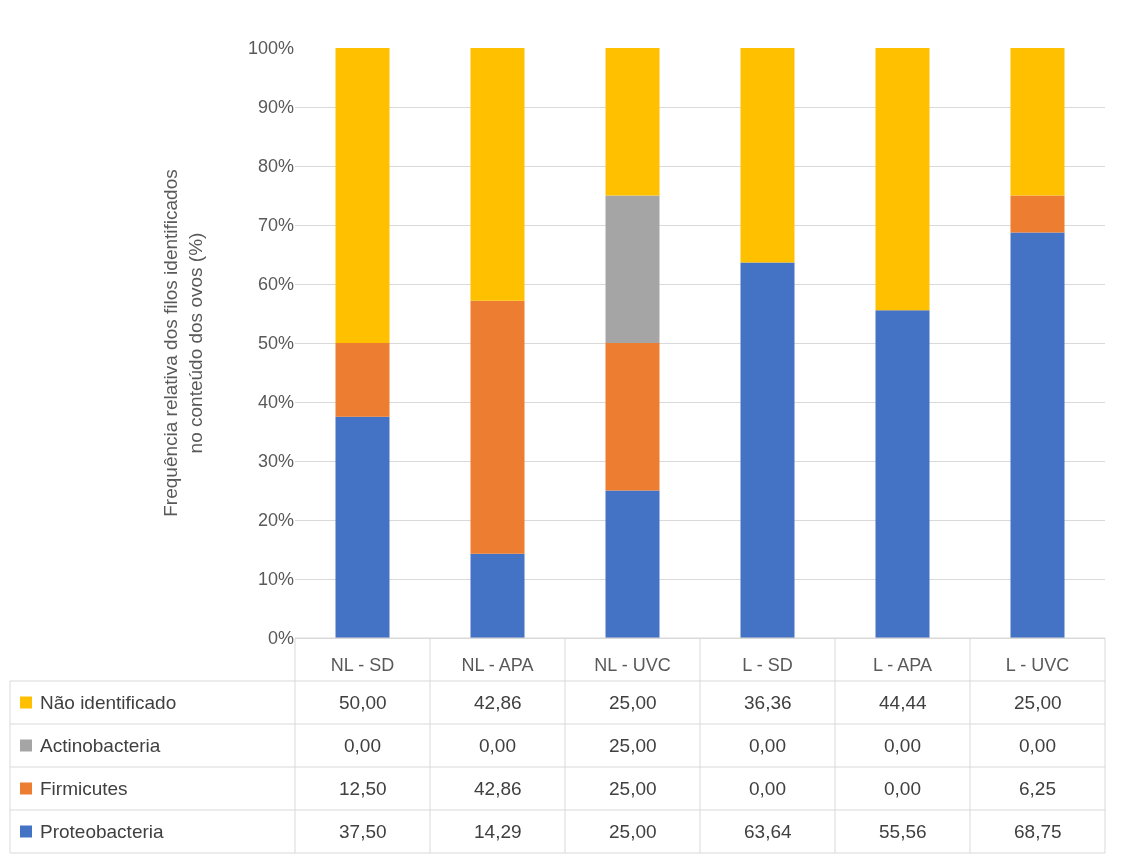  What do you see at coordinates (275, 579) in the screenshot?
I see `y-tick-label: 10%` at bounding box center [275, 579].